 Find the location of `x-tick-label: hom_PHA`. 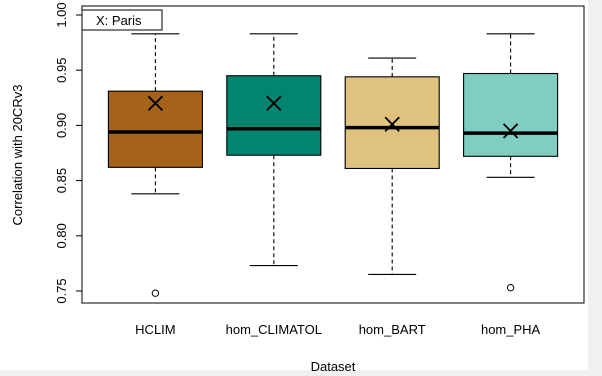

x-tick-label: hom_PHA is located at coordinates (511, 329).